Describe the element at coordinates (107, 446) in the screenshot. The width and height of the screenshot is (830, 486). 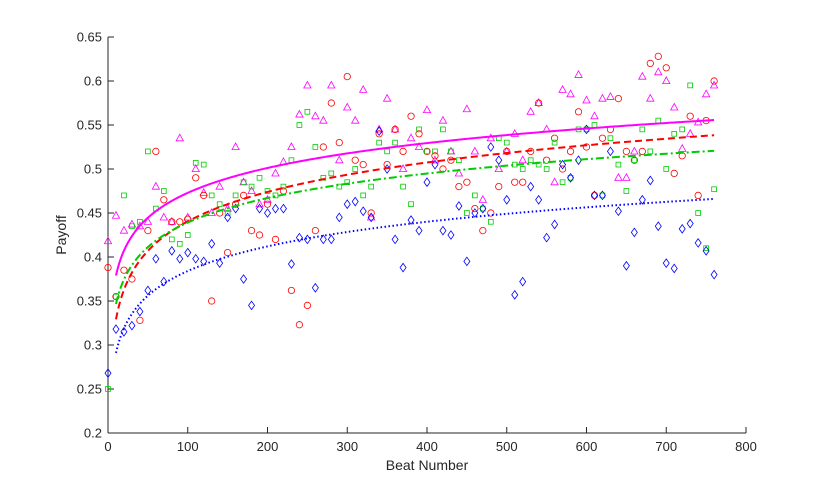
I see `x-tick-label: 0` at that location.